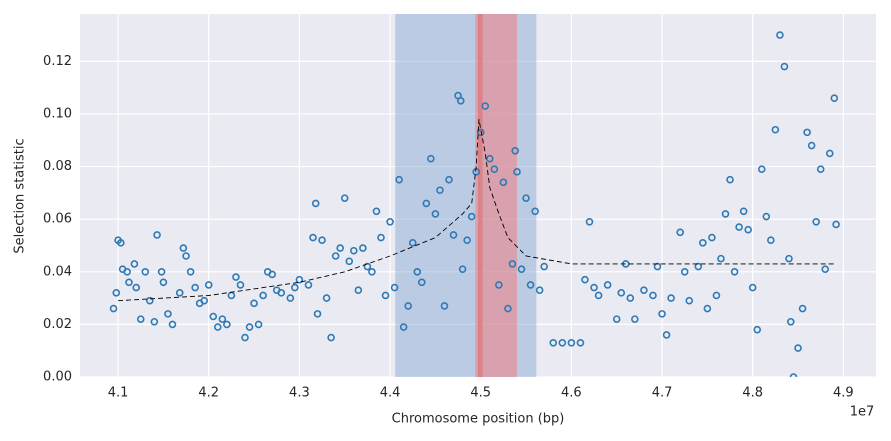  Describe the element at coordinates (57, 166) in the screenshot. I see `y-tick-label: 0.08` at that location.